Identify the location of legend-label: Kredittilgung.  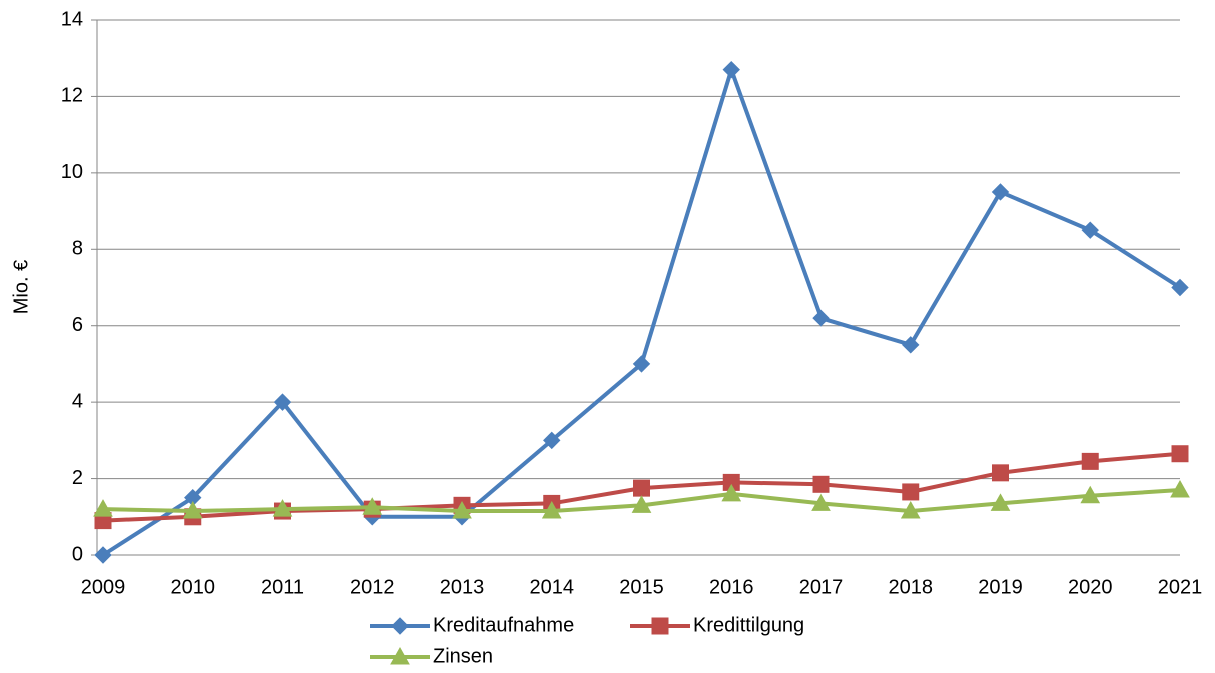
(748, 625).